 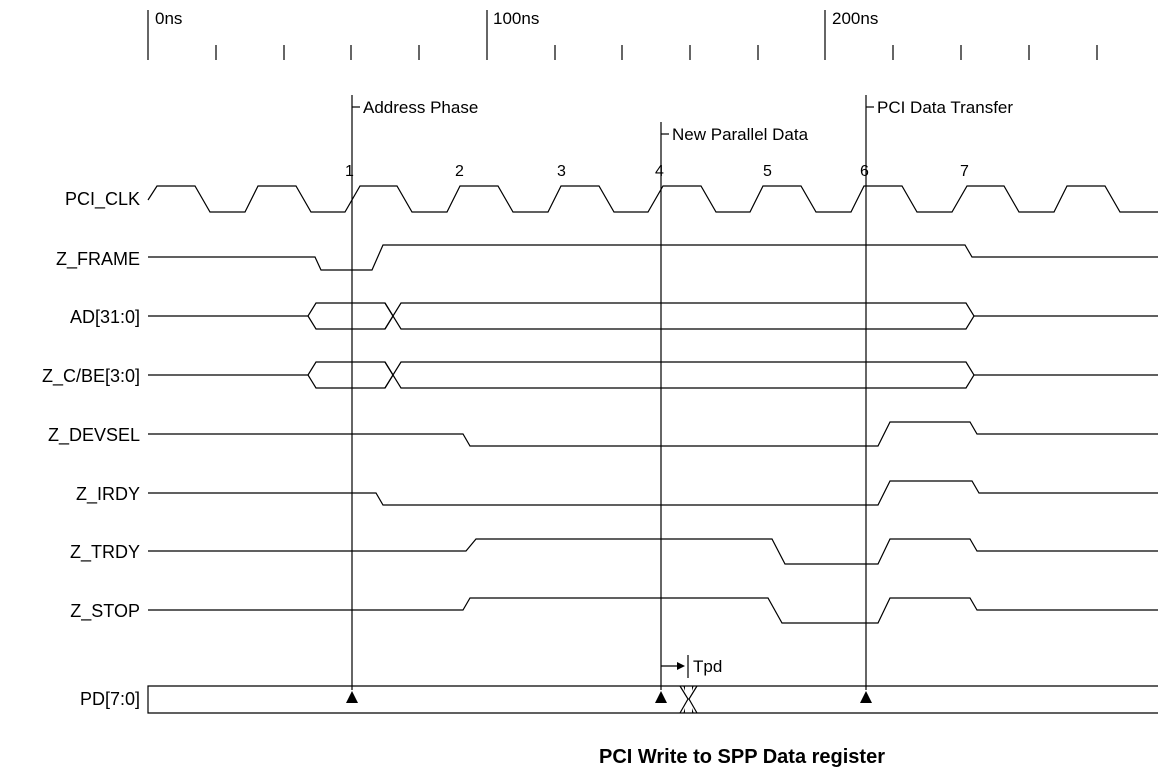 What do you see at coordinates (652, 199) in the screenshot?
I see `waveform-pci-clk` at bounding box center [652, 199].